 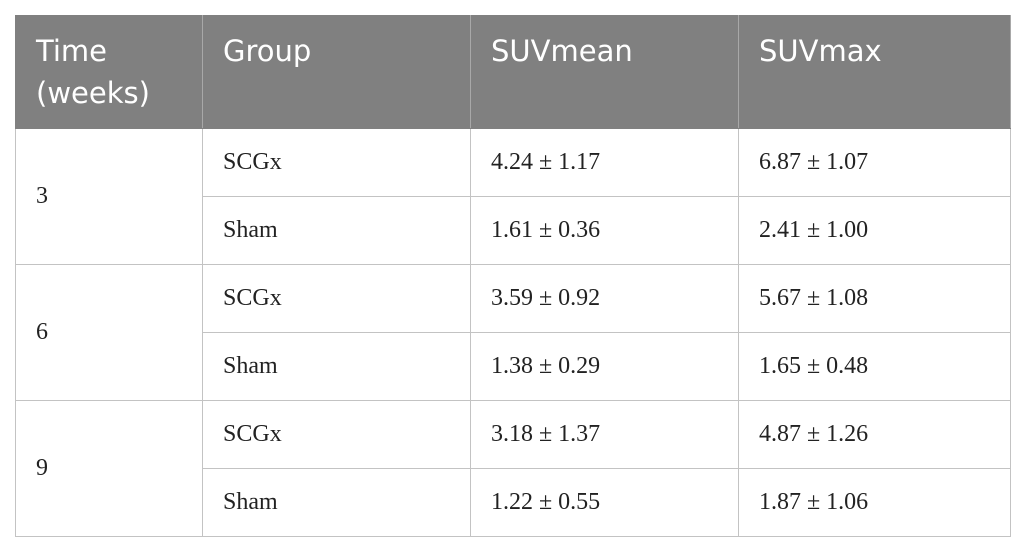 What do you see at coordinates (109, 468) in the screenshot?
I see `time-cell: 9` at bounding box center [109, 468].